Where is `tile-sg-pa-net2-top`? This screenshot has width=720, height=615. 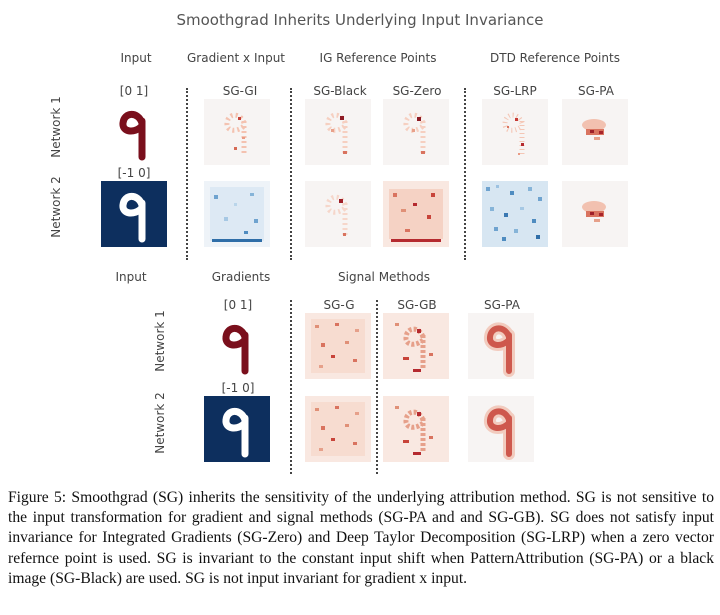 tile-sg-pa-net2-top is located at coordinates (595, 214).